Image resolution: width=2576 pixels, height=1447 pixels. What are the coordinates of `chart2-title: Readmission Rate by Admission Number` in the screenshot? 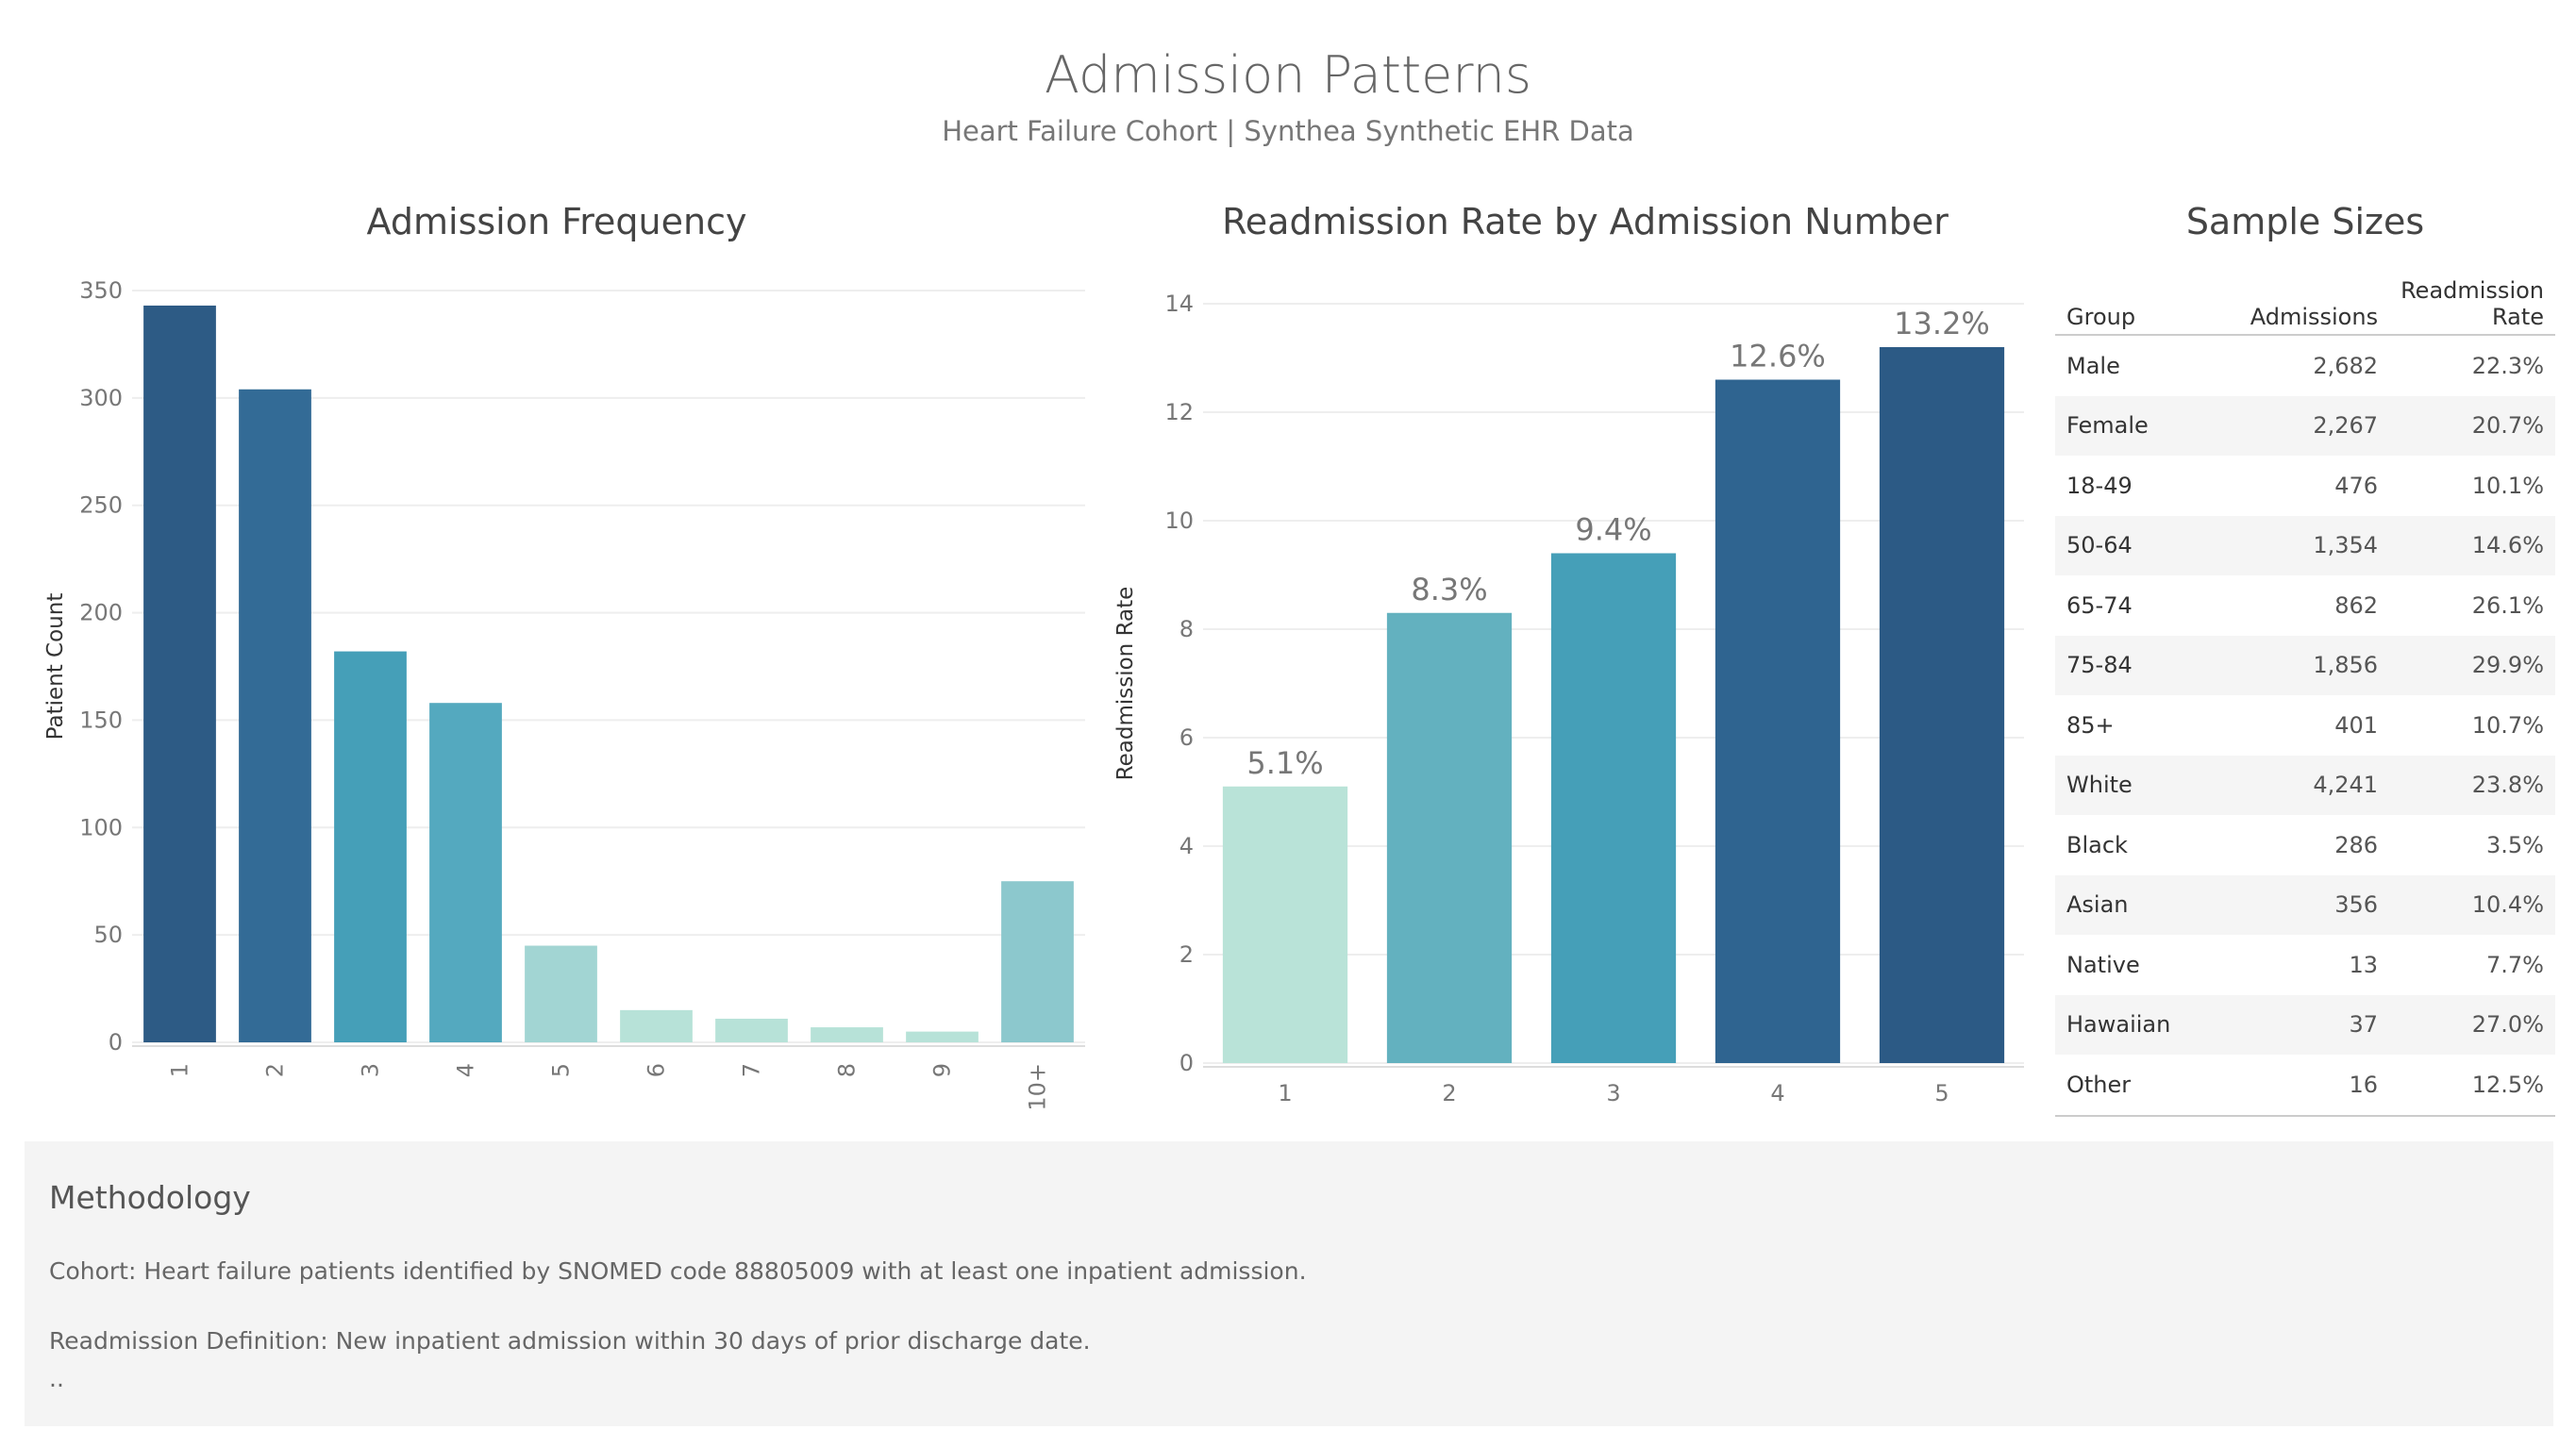 It's located at (1585, 222).